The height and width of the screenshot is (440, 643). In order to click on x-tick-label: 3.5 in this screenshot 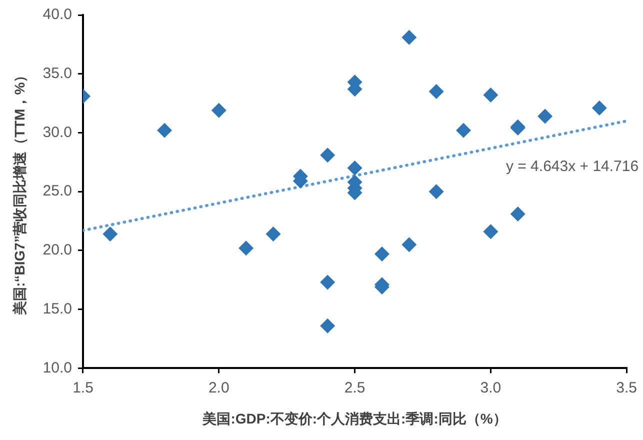, I will do `click(627, 387)`.